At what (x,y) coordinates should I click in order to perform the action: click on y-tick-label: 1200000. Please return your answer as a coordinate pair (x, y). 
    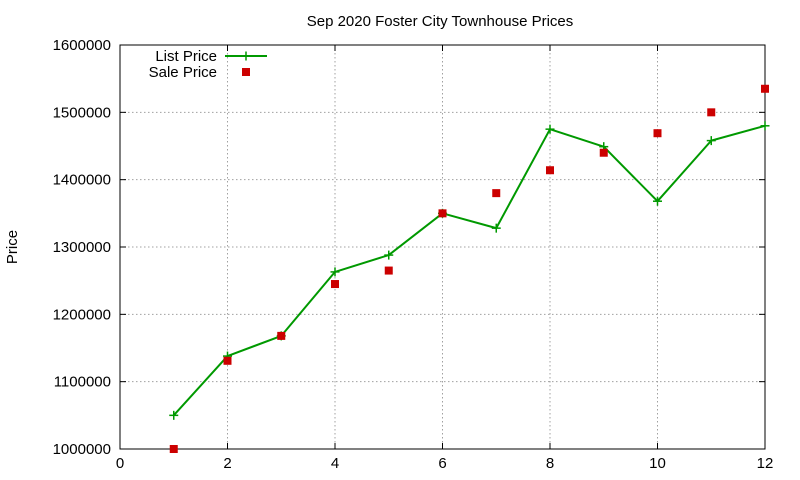
    Looking at the image, I should click on (82, 314).